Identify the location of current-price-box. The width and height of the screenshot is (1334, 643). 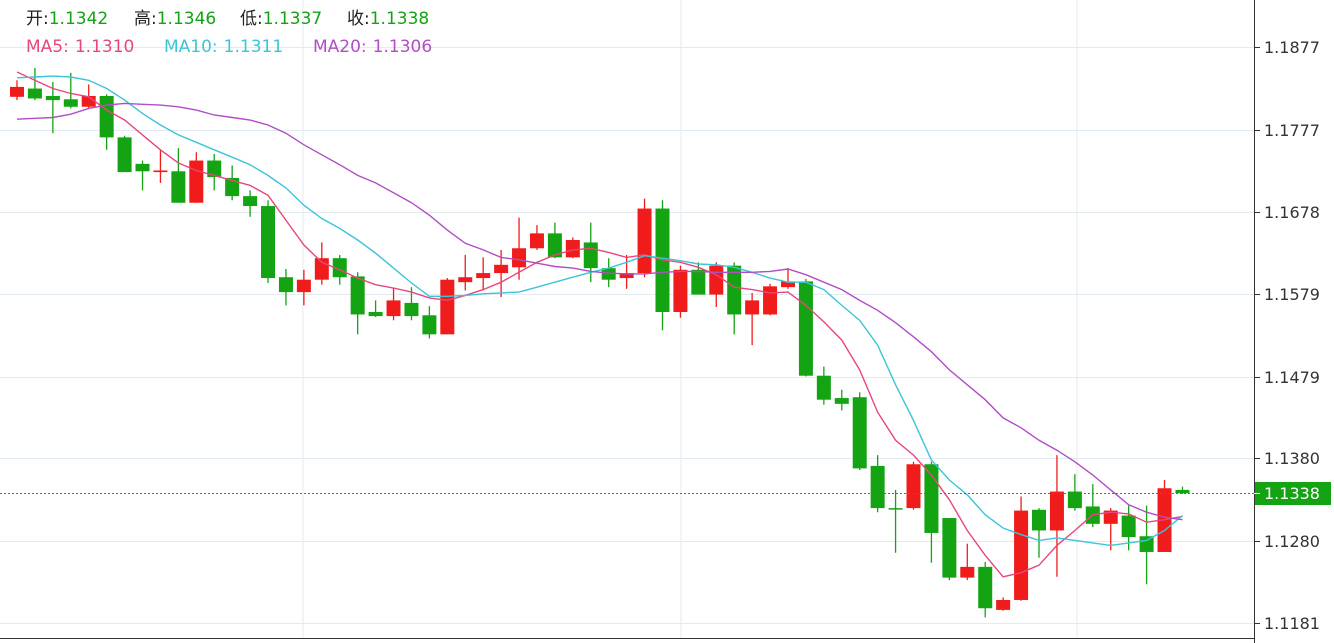
(1293, 493).